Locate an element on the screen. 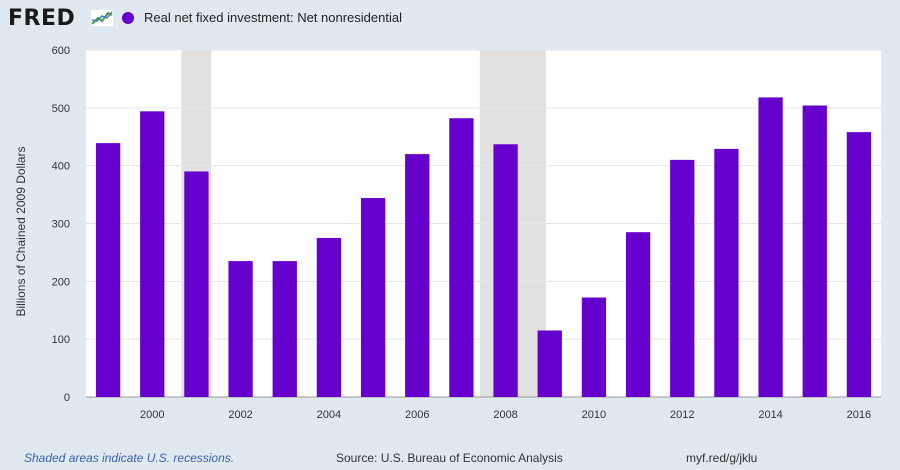 This screenshot has width=900, height=470. x-tick-label: 2006 is located at coordinates (417, 415).